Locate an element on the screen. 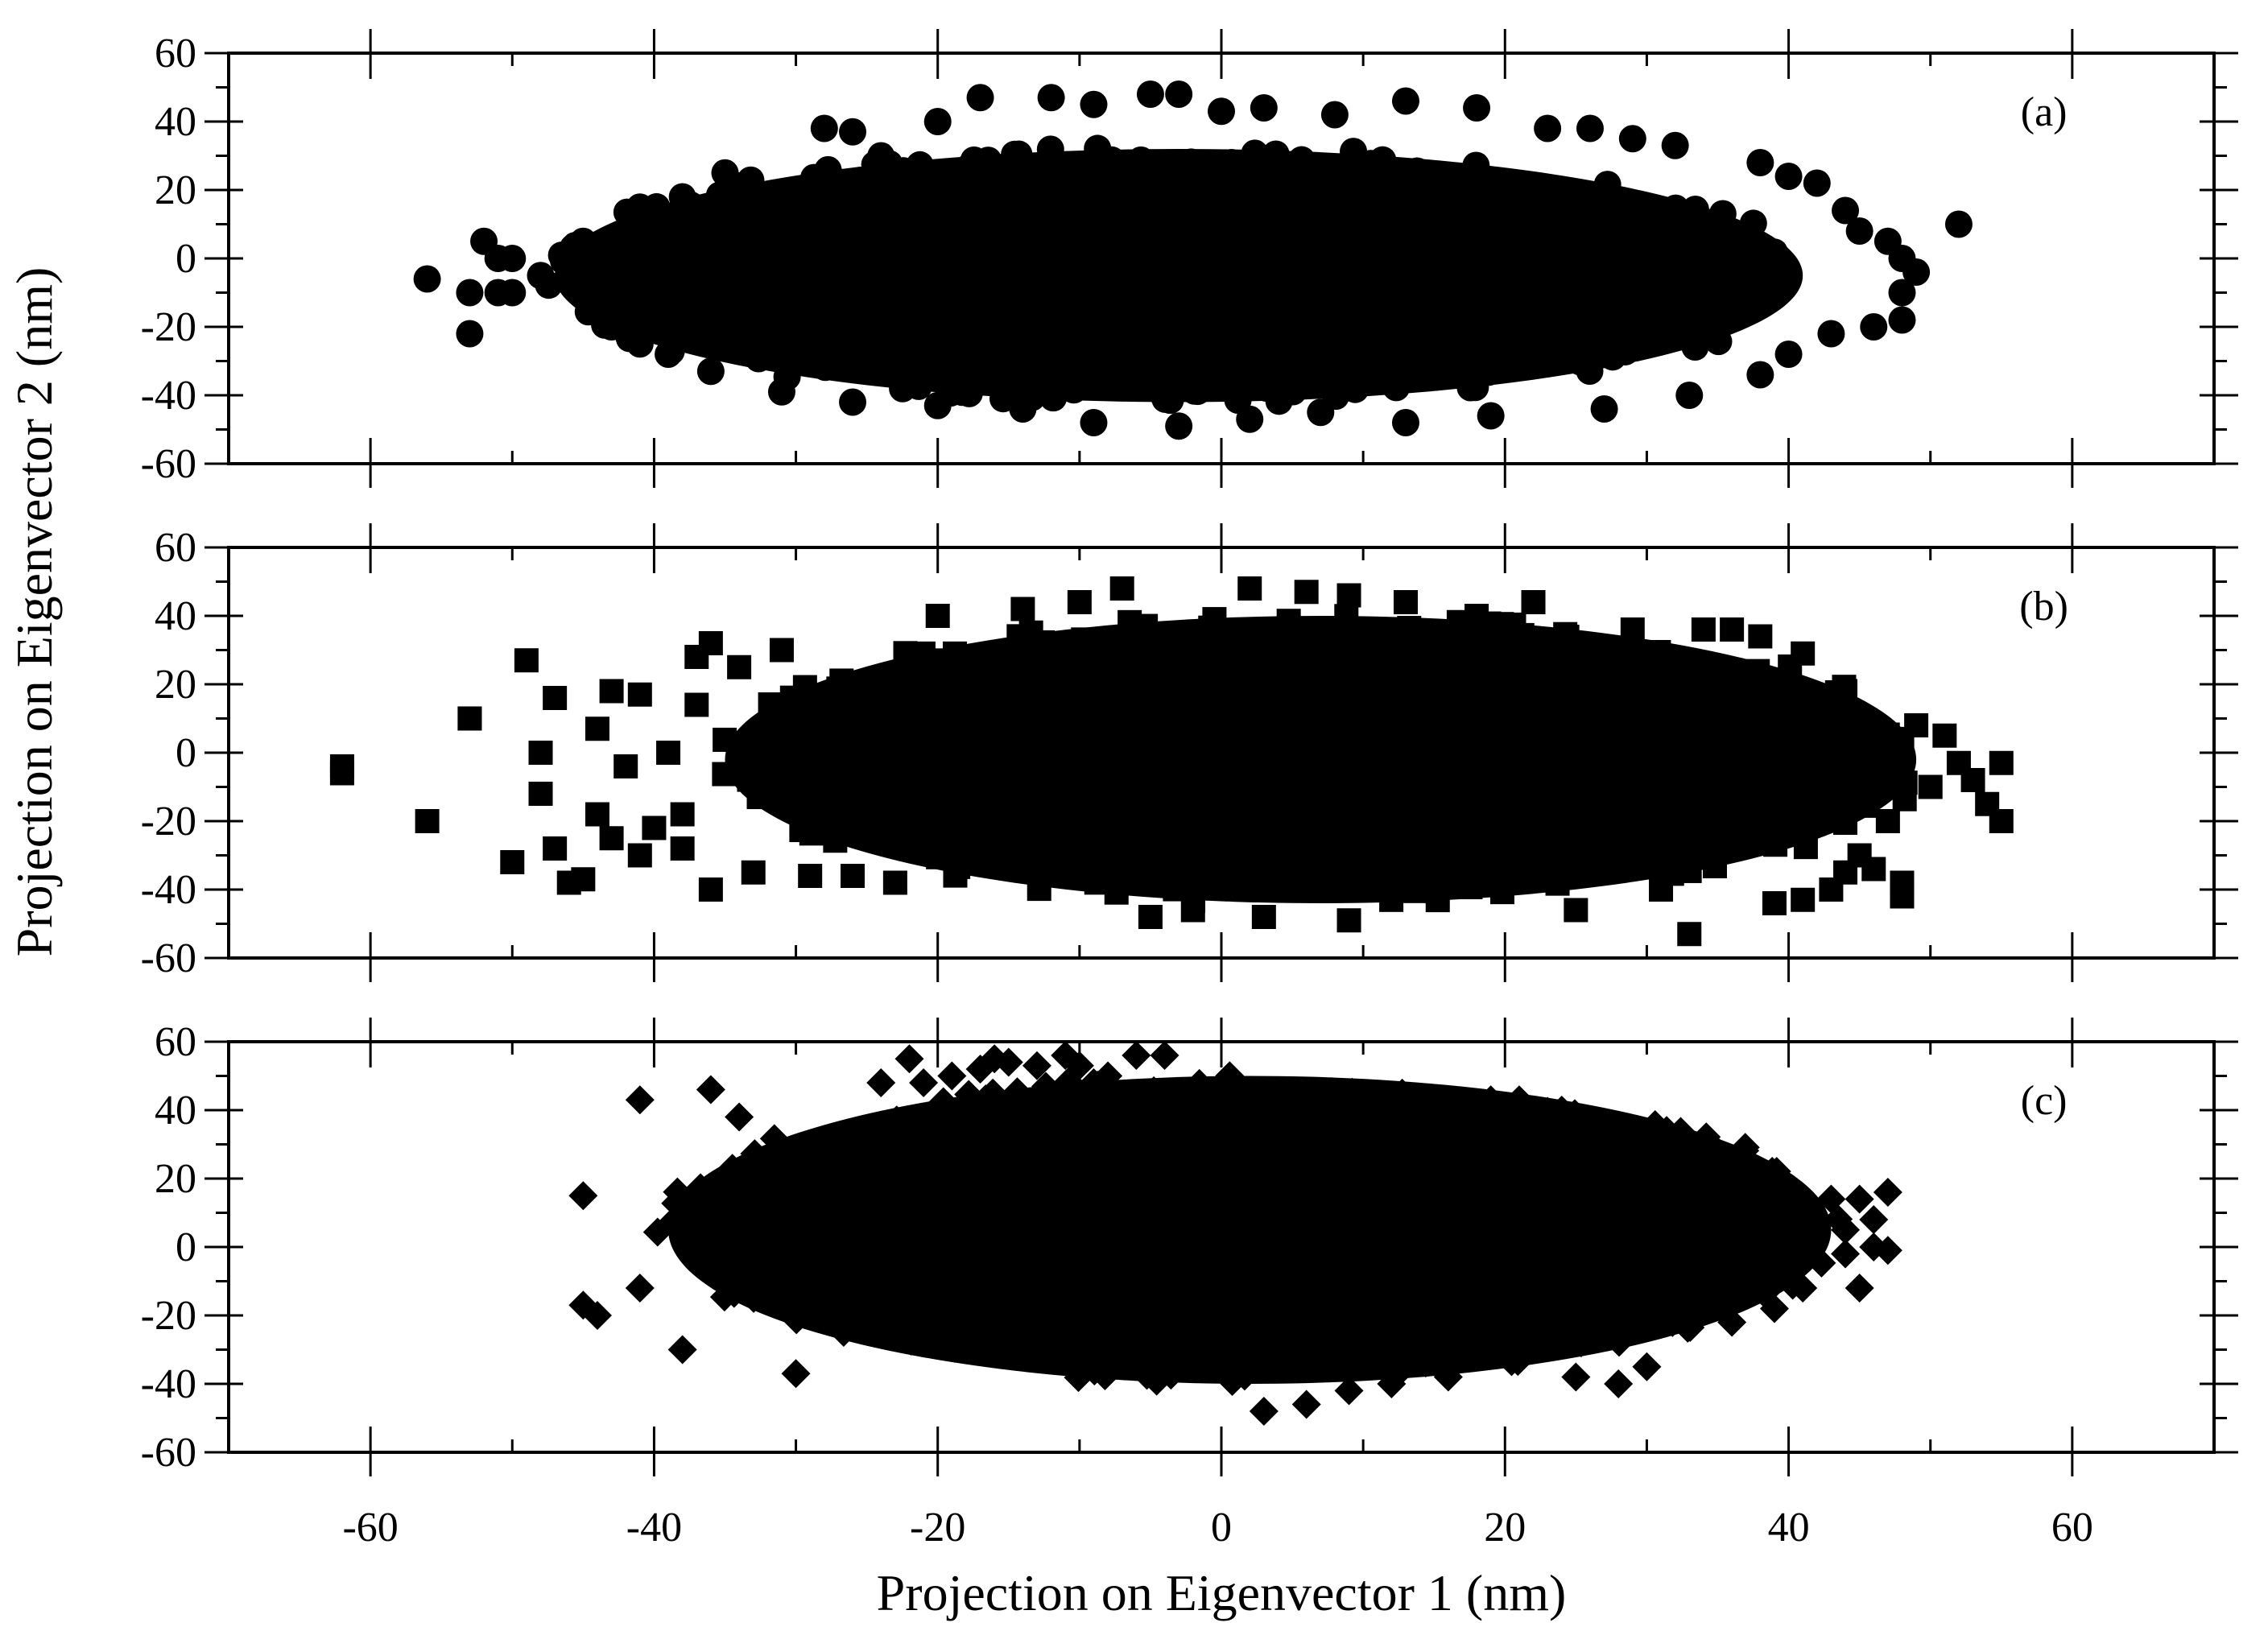 Image resolution: width=2268 pixels, height=1631 pixels. x-tick-label: -20 is located at coordinates (938, 1527).